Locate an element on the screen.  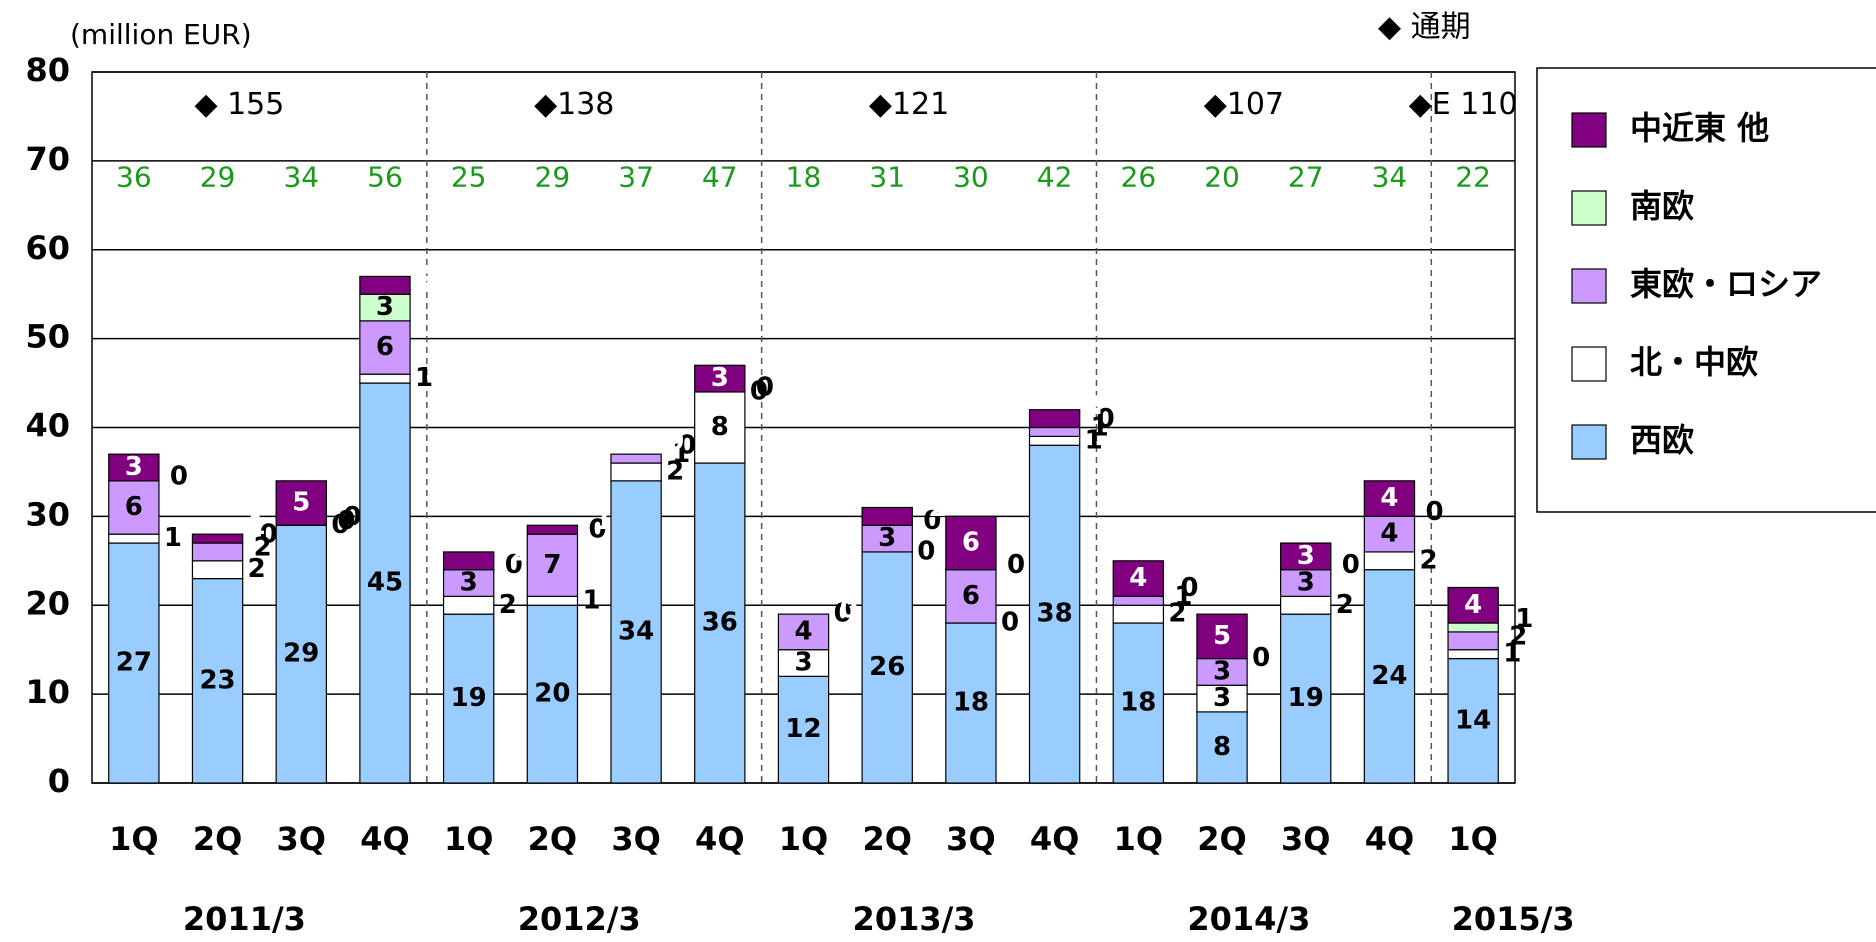
quarter-total: 34 is located at coordinates (301, 177).